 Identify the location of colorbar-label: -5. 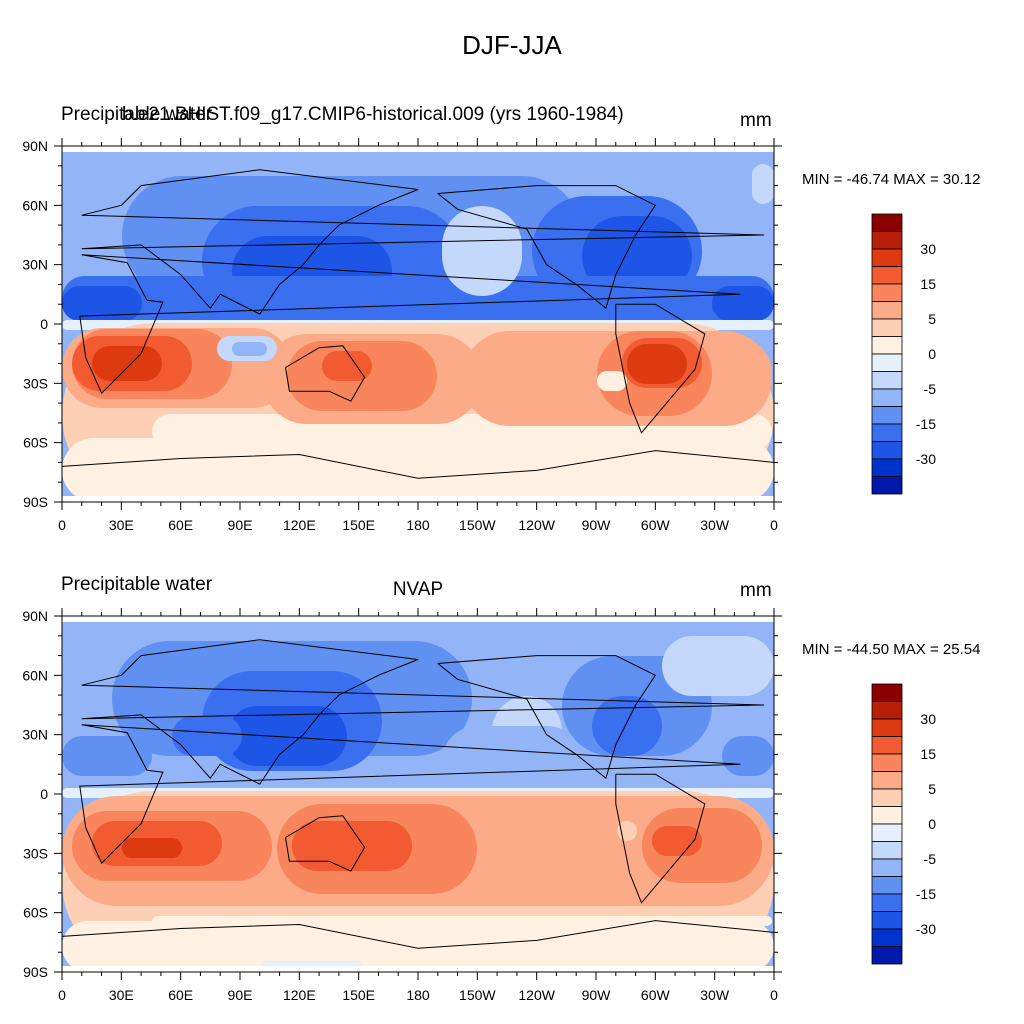
(930, 859).